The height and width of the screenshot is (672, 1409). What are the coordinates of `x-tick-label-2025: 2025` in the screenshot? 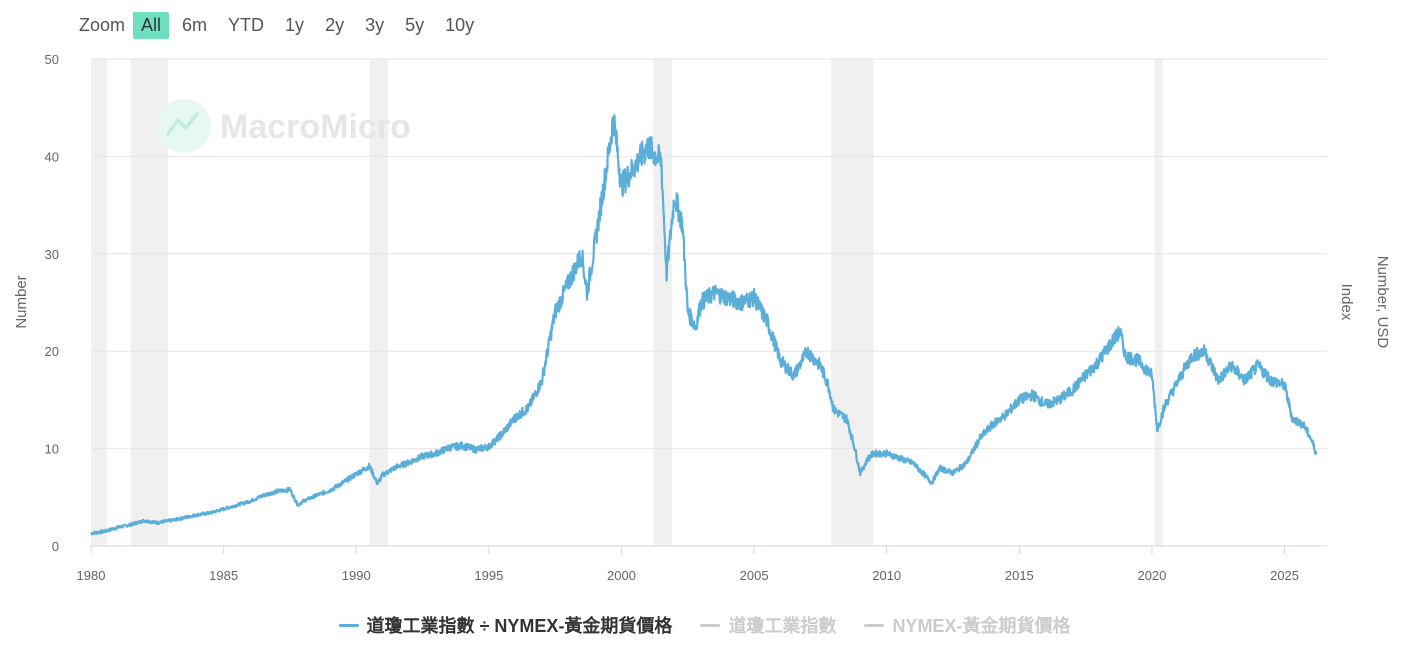 It's located at (1284, 575).